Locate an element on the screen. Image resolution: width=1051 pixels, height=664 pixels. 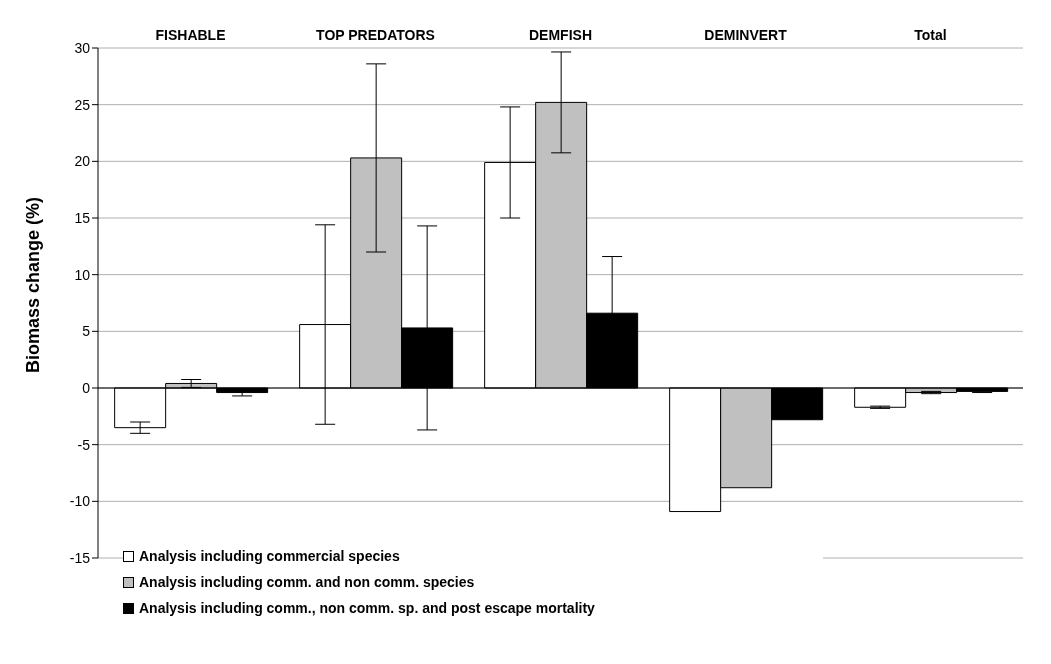
x-tick-label: FISHABLE is located at coordinates (190, 35).